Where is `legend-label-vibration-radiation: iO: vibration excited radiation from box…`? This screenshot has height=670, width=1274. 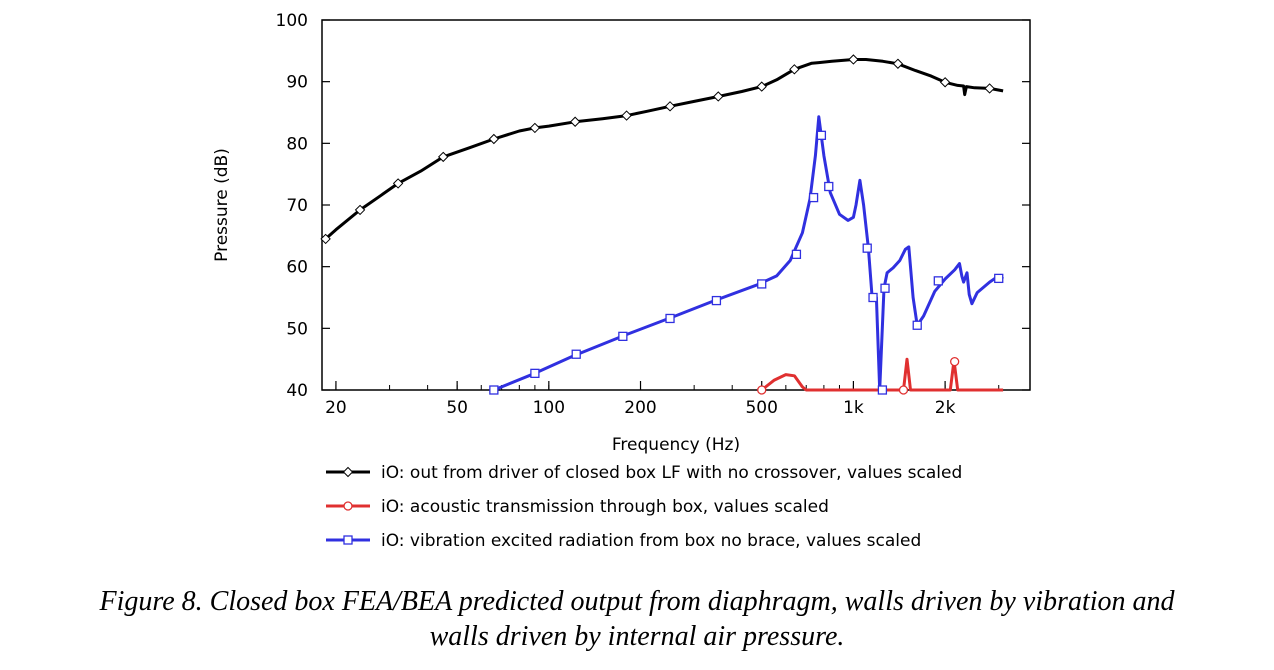 legend-label-vibration-radiation: iO: vibration excited radiation from box… is located at coordinates (651, 541).